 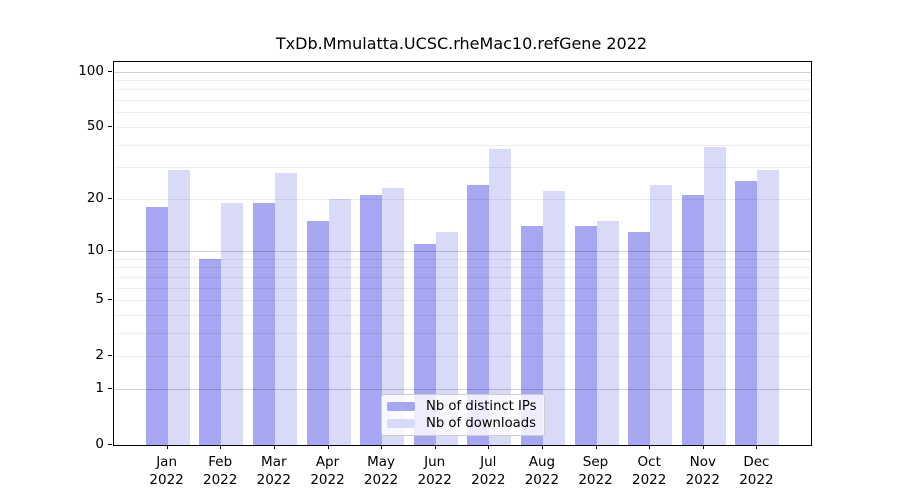 What do you see at coordinates (167, 471) in the screenshot?
I see `x-tick-label-jan: Jan 2022` at bounding box center [167, 471].